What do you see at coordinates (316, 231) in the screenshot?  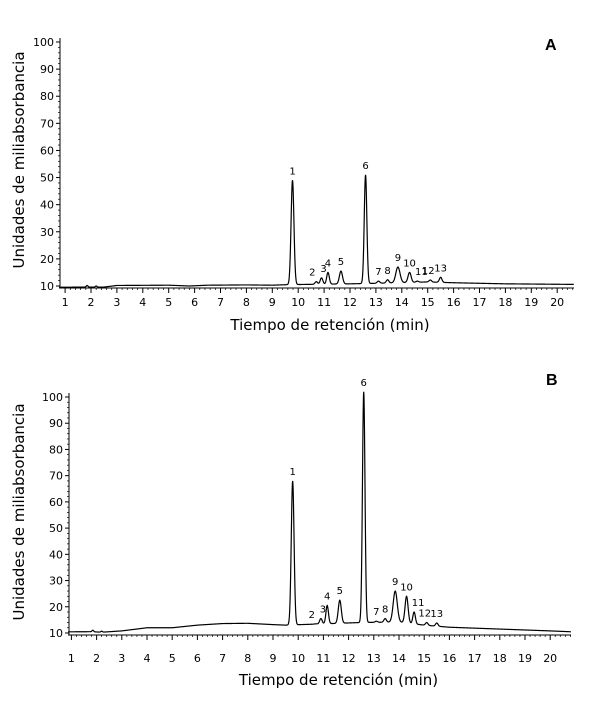 I see `chromatogram-trace` at bounding box center [316, 231].